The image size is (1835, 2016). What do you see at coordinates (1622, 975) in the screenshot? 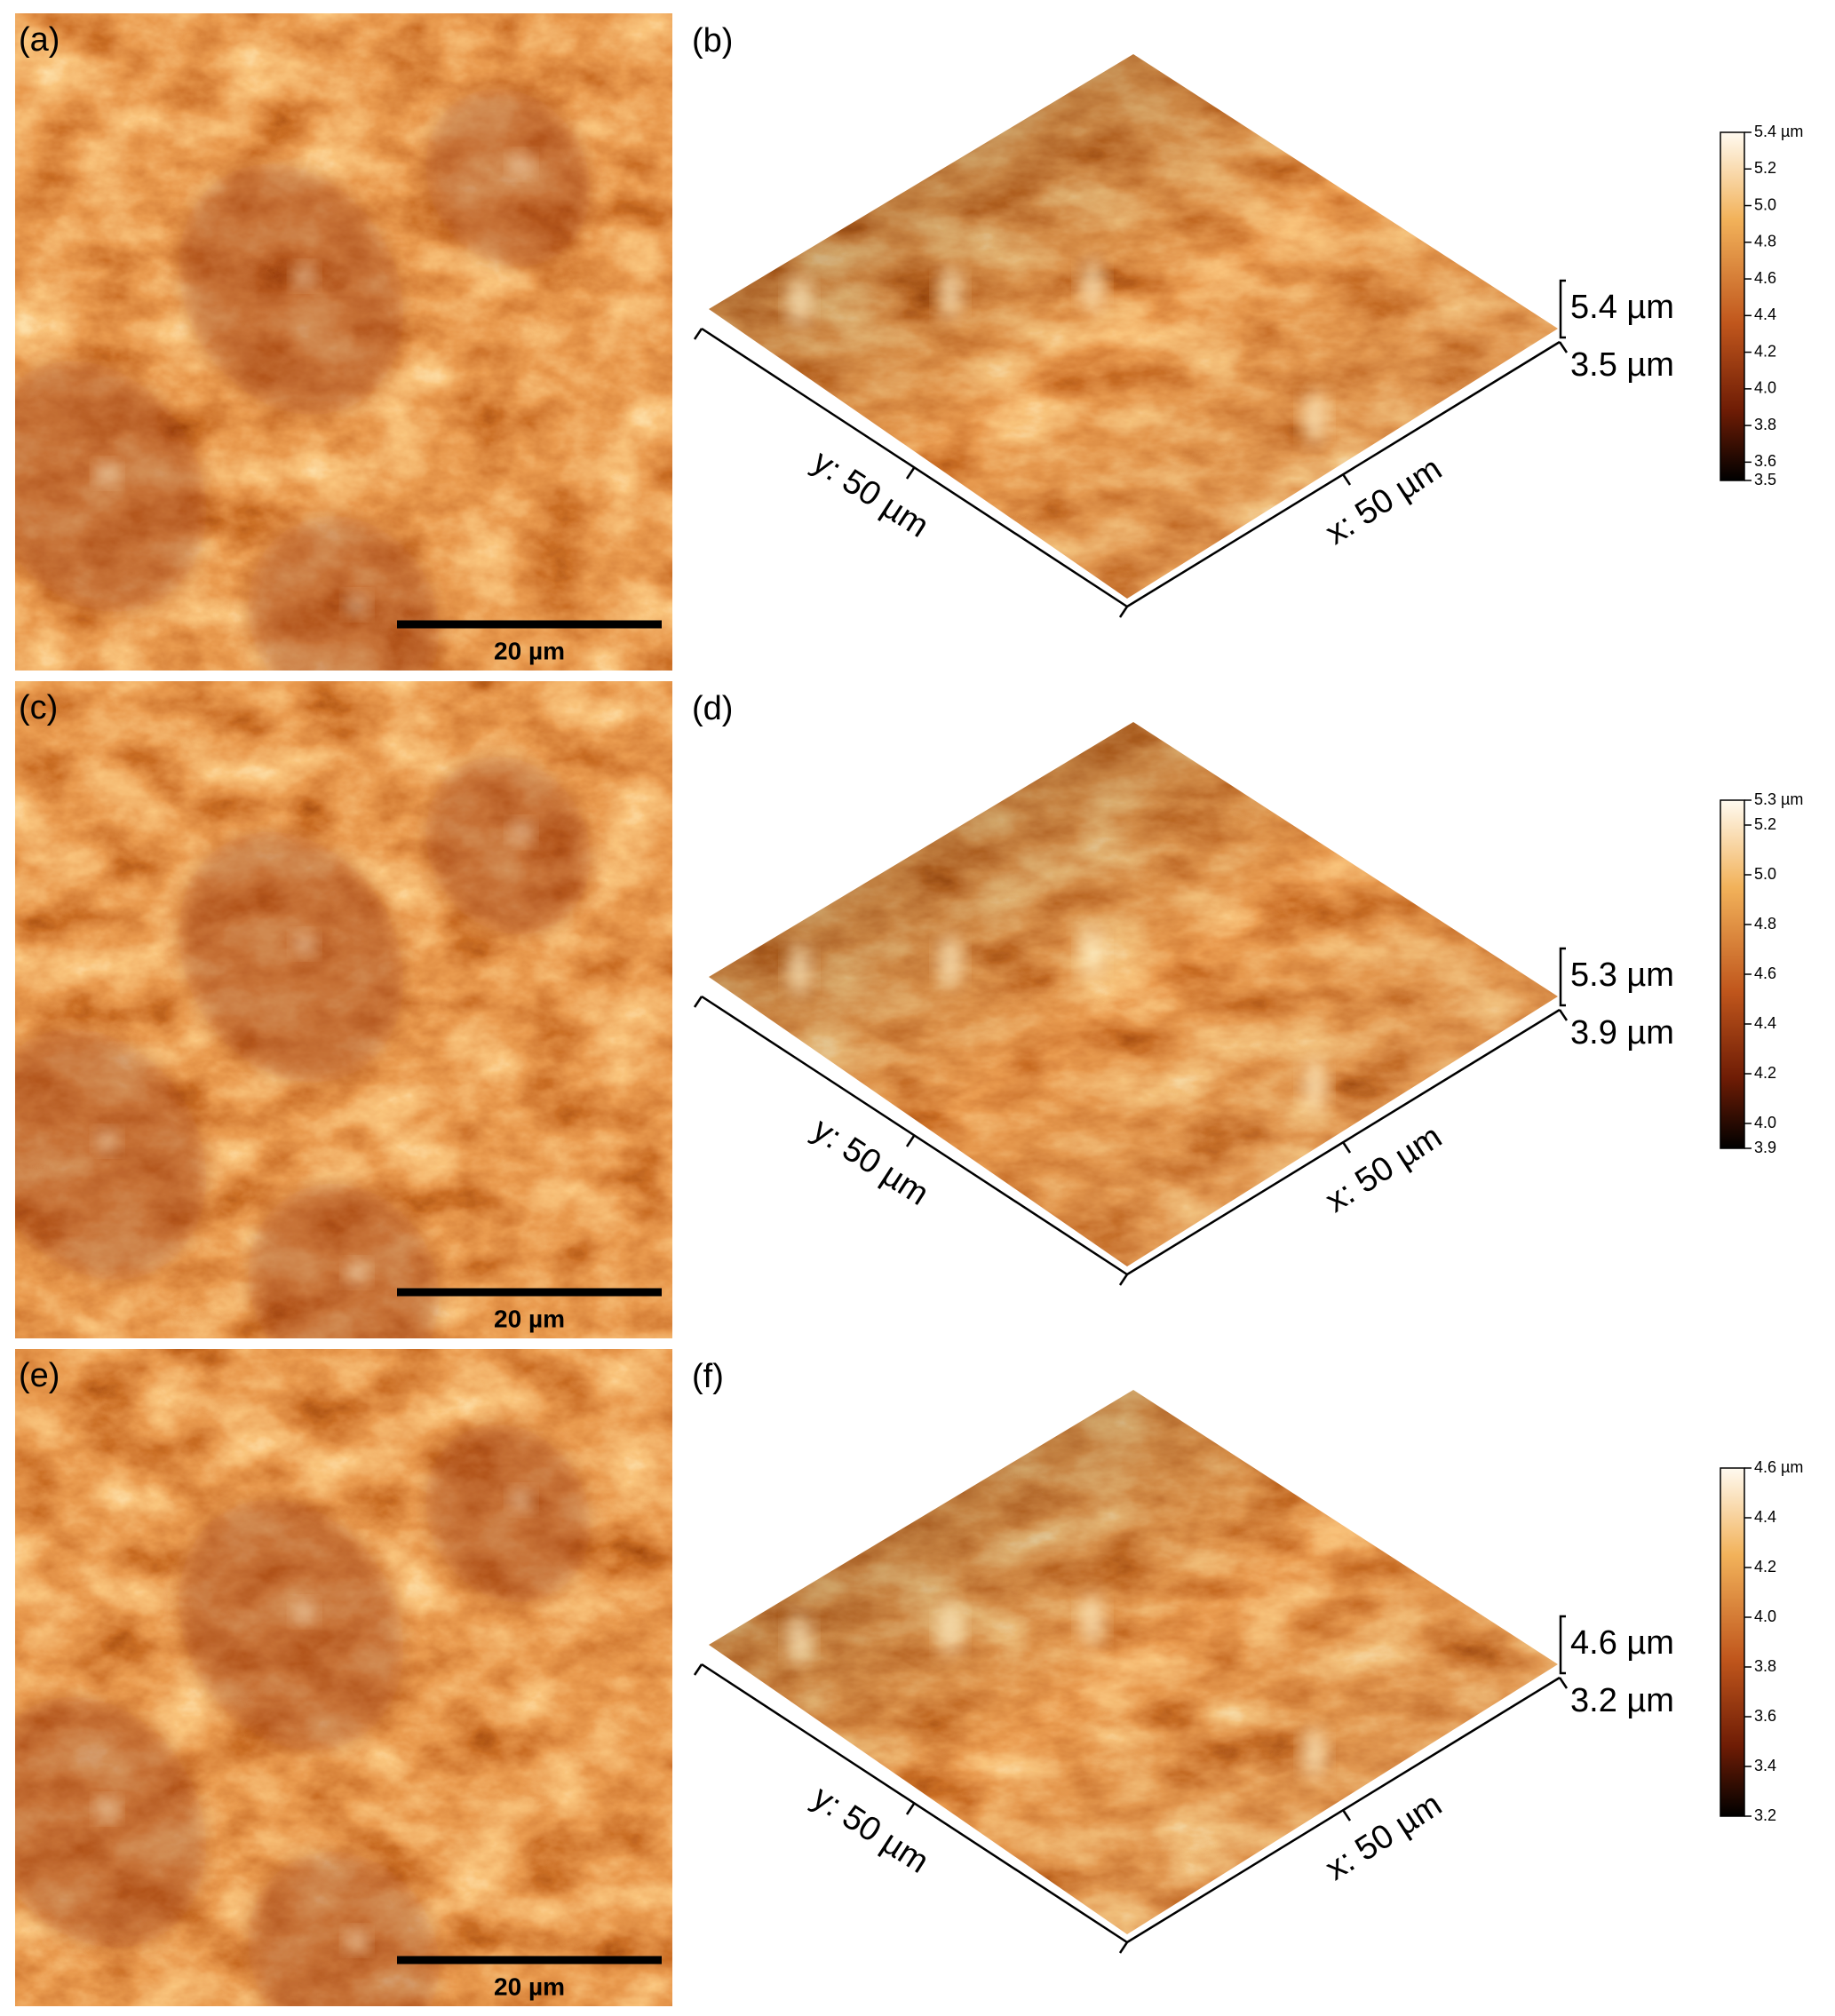
I see `z-max-label: 5.3 µm` at bounding box center [1622, 975].